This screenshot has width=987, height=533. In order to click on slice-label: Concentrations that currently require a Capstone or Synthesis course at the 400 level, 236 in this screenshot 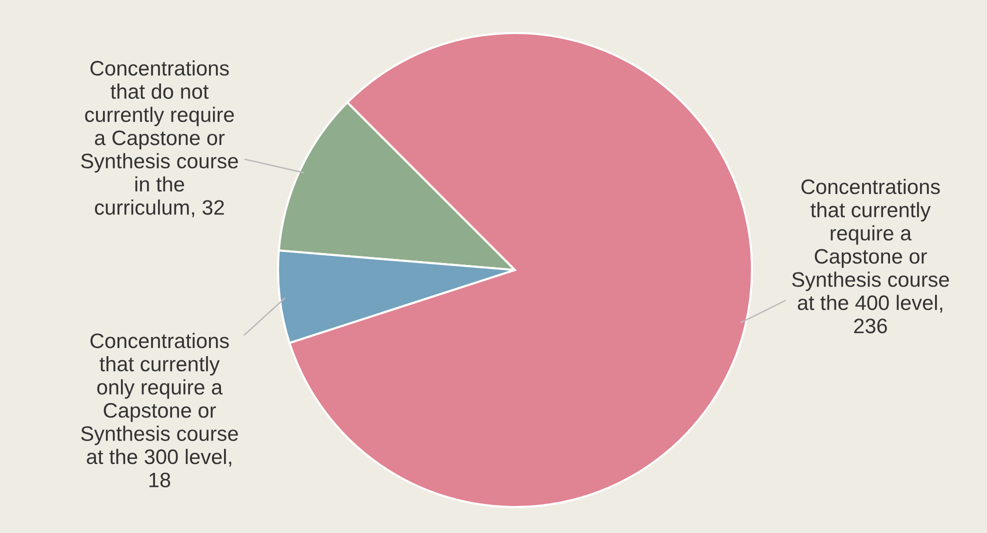, I will do `click(870, 256)`.